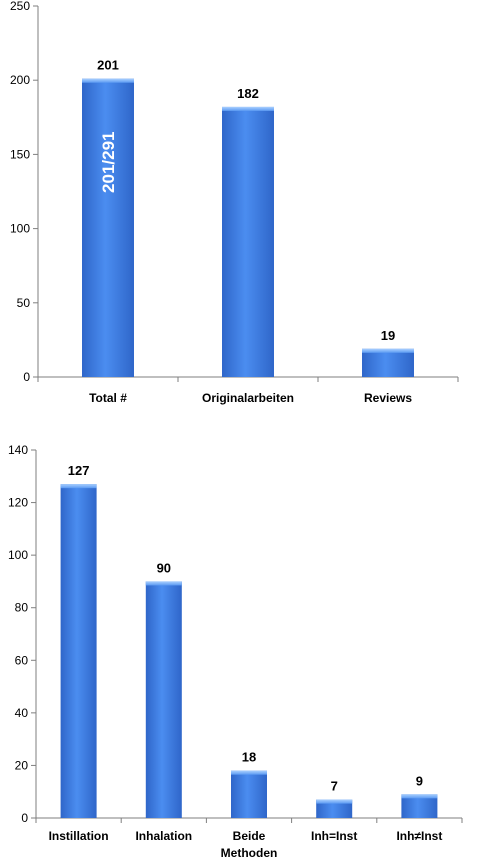 This screenshot has height=861, width=479. Describe the element at coordinates (419, 780) in the screenshot. I see `data-label: 9` at that location.